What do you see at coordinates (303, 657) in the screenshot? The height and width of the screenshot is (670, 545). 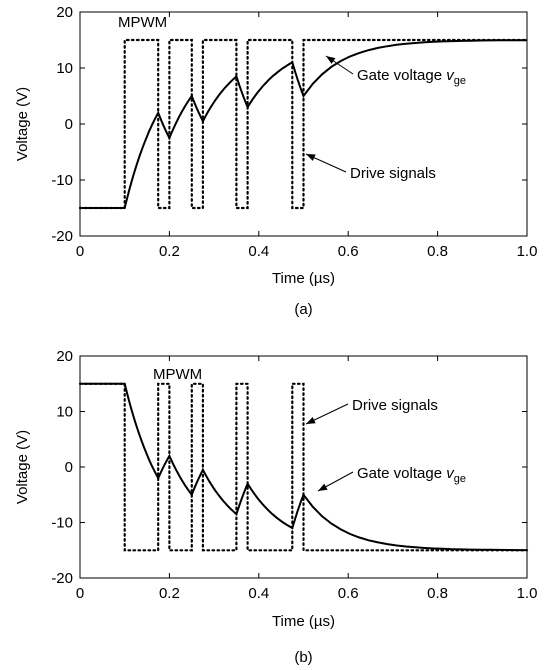 I see `panel-caption: (b)` at bounding box center [303, 657].